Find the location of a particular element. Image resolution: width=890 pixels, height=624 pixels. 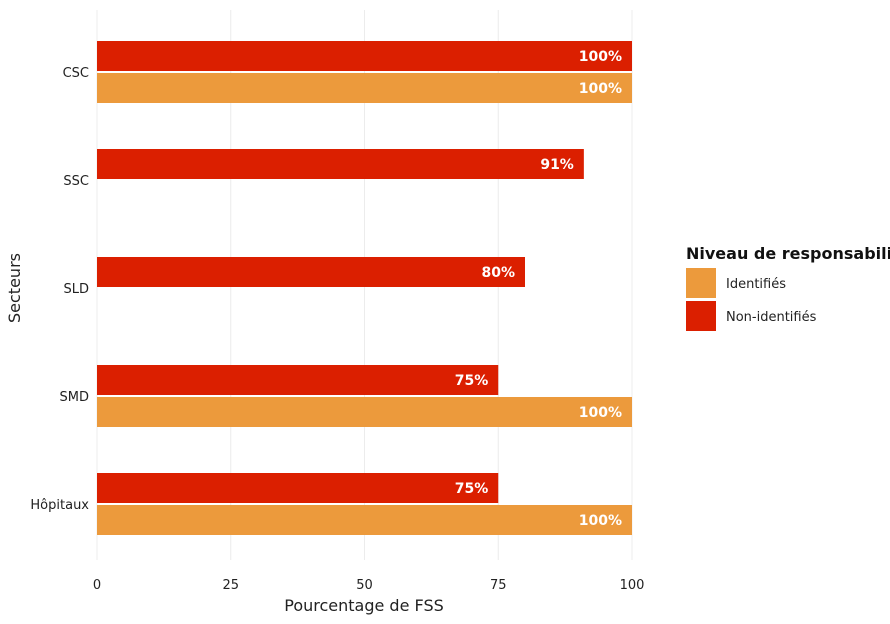

y-tick-label: Hôpitaux is located at coordinates (59, 505).